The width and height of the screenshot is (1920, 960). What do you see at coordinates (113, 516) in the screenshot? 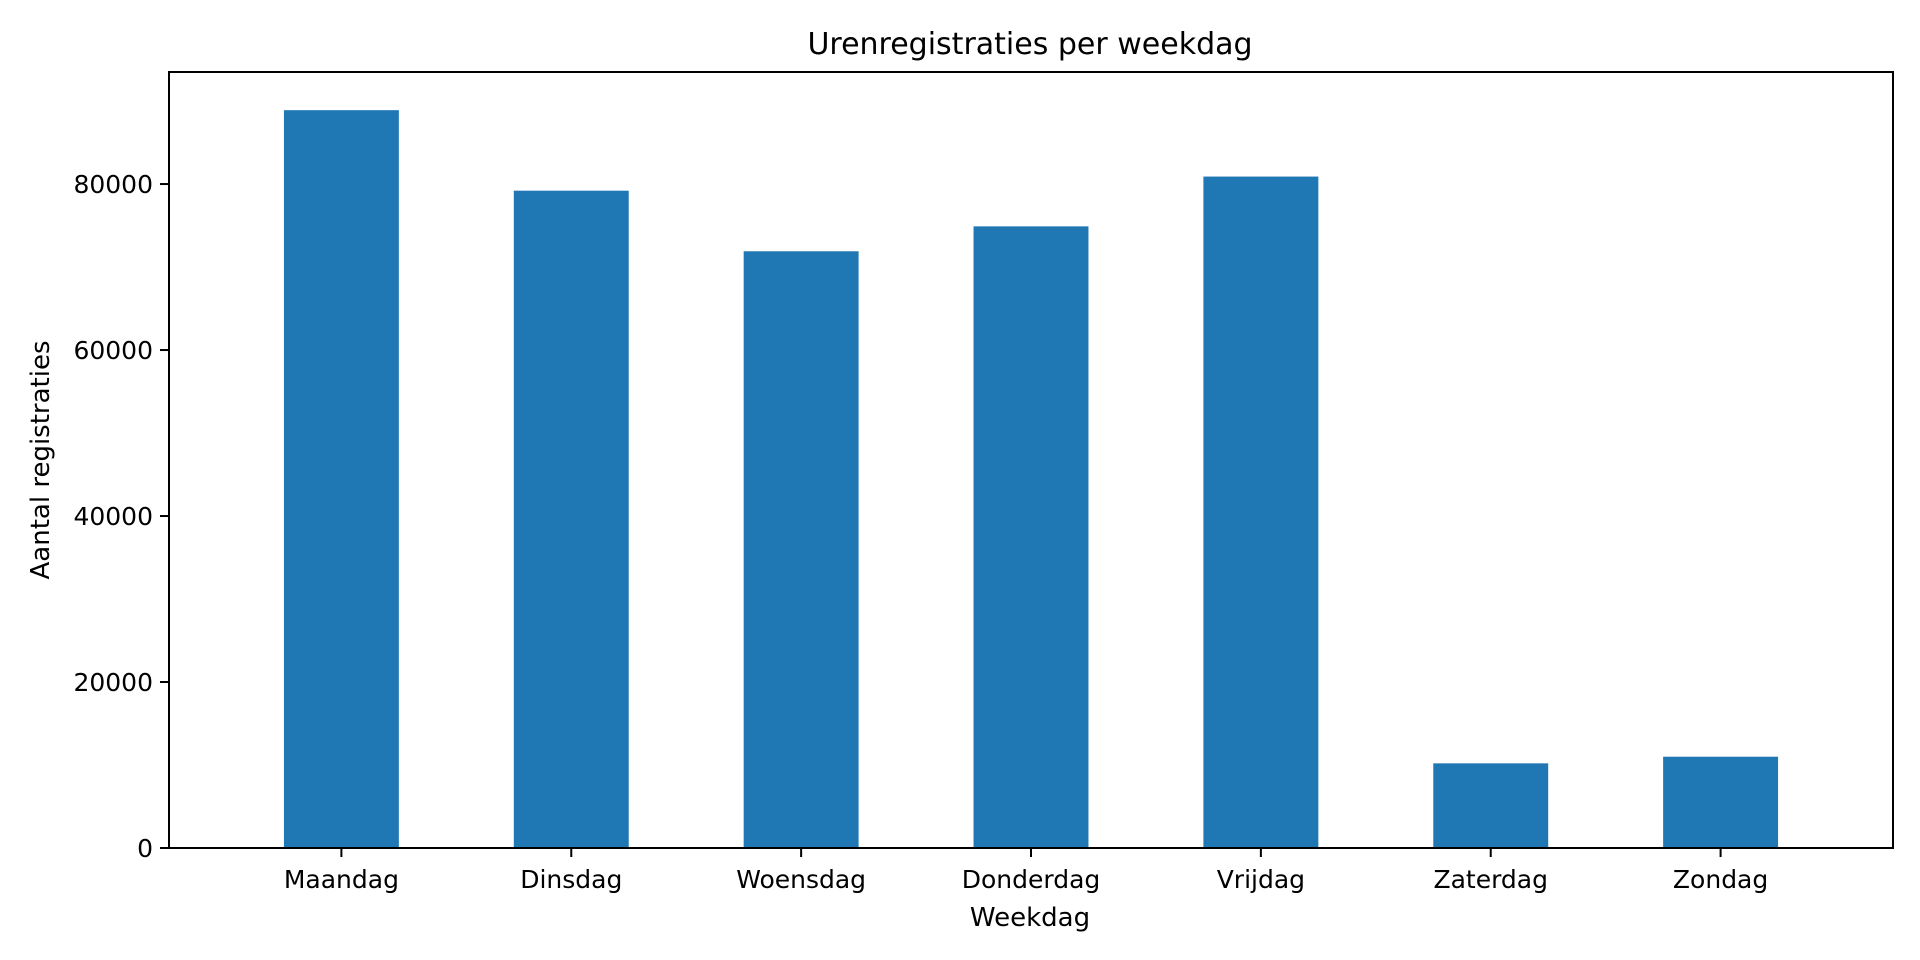
I see `y-tick-label: 40000` at bounding box center [113, 516].